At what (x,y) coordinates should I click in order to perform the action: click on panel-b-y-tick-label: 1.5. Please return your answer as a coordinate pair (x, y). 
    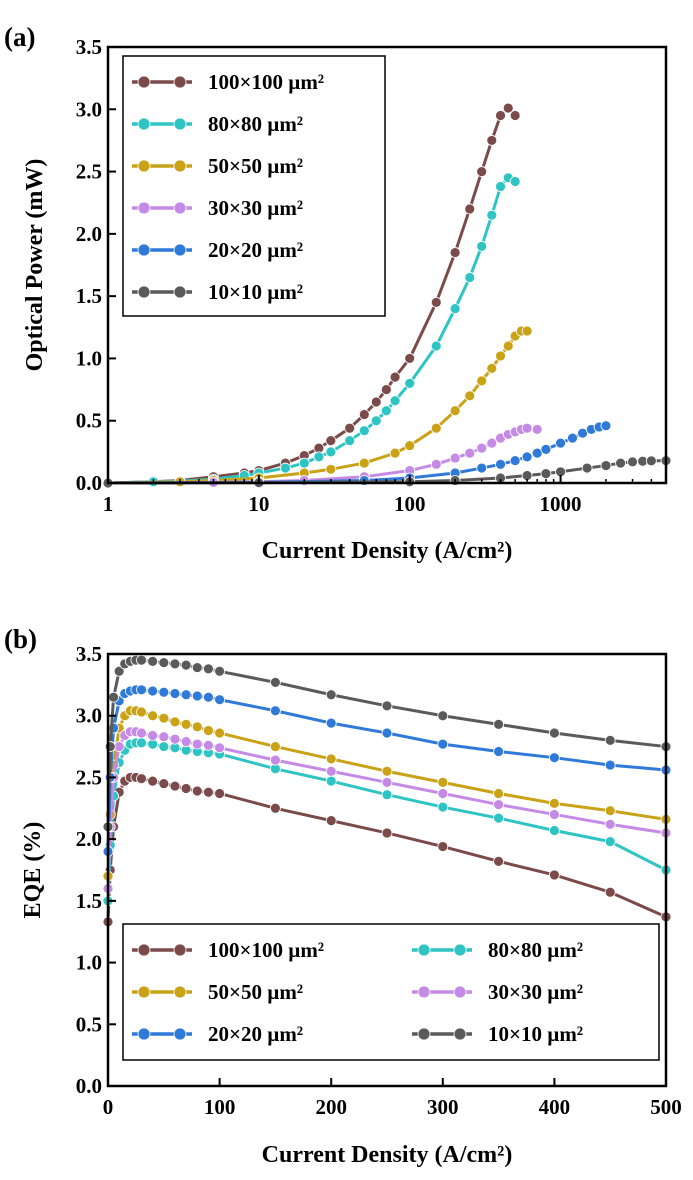
    Looking at the image, I should click on (89, 901).